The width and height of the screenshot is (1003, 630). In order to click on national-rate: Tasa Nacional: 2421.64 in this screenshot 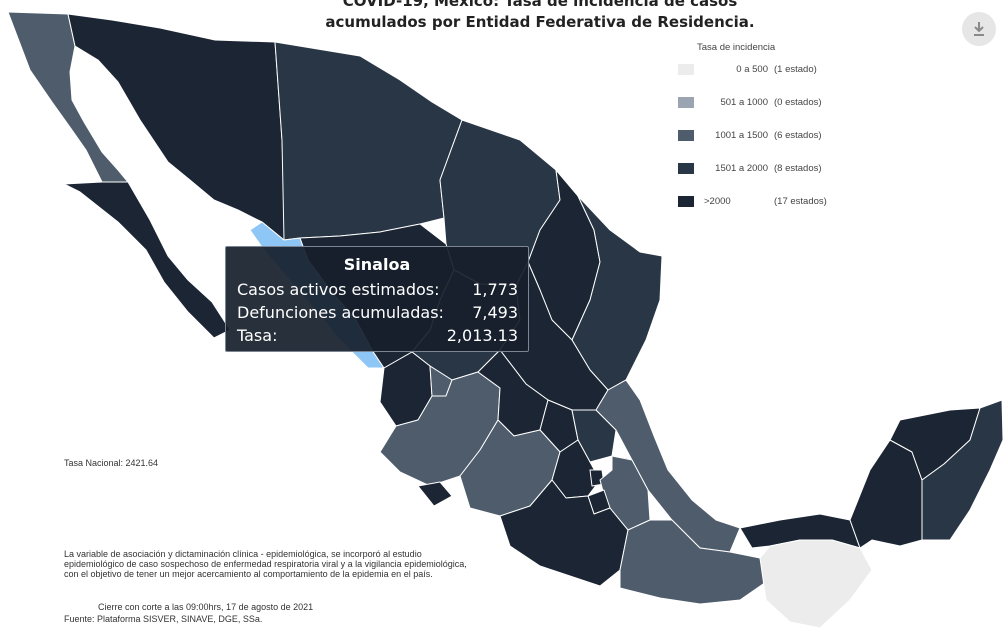, I will do `click(111, 463)`.